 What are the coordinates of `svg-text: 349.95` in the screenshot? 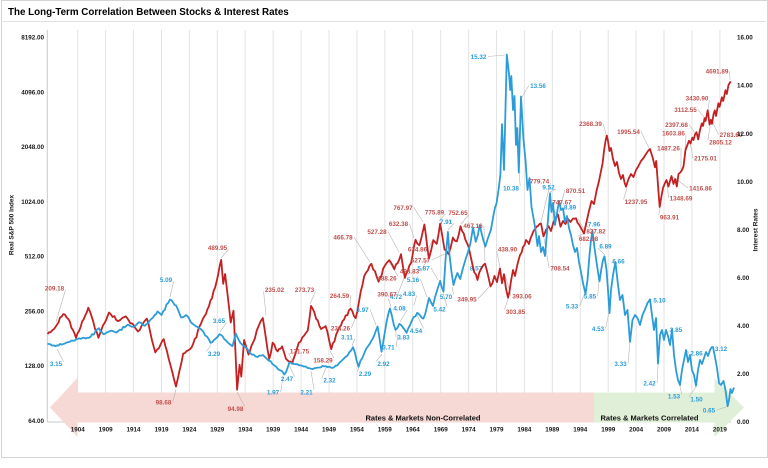 It's located at (467, 299).